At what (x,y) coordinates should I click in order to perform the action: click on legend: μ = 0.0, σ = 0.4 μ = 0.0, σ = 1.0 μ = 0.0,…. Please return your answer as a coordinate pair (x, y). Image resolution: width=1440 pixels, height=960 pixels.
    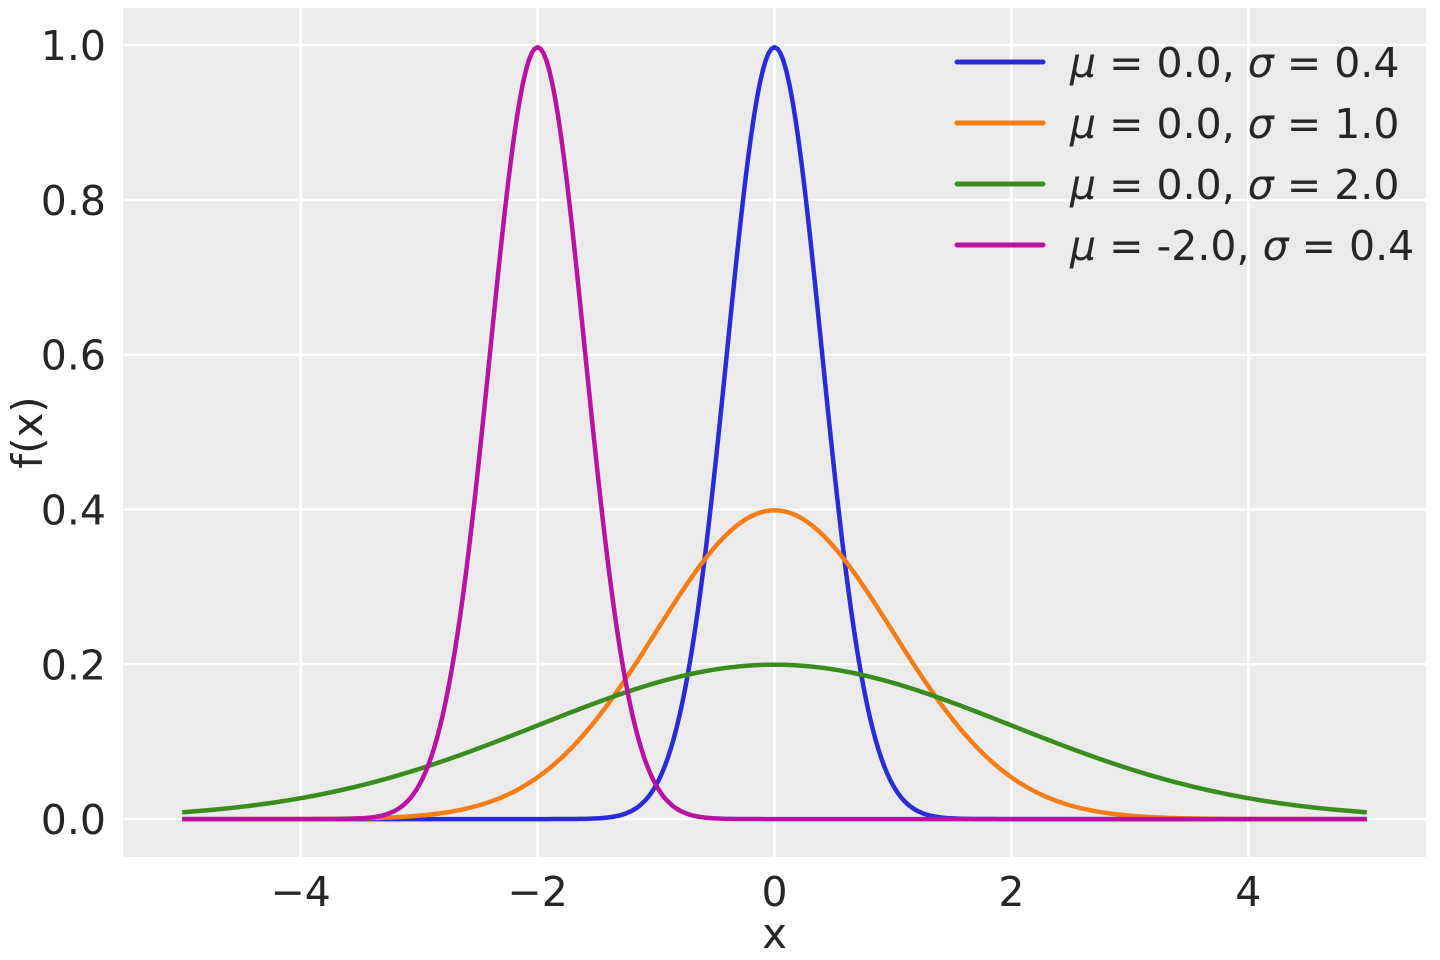
    Looking at the image, I should click on (1184, 154).